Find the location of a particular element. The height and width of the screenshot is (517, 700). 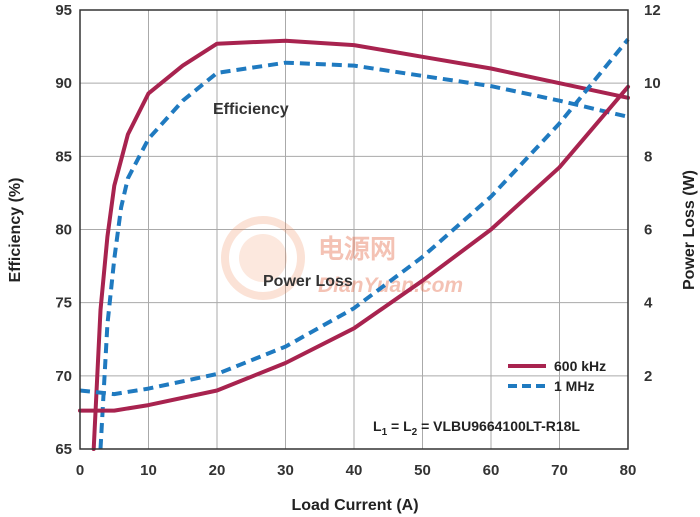

y-left-tick-label: 70 is located at coordinates (63, 376).